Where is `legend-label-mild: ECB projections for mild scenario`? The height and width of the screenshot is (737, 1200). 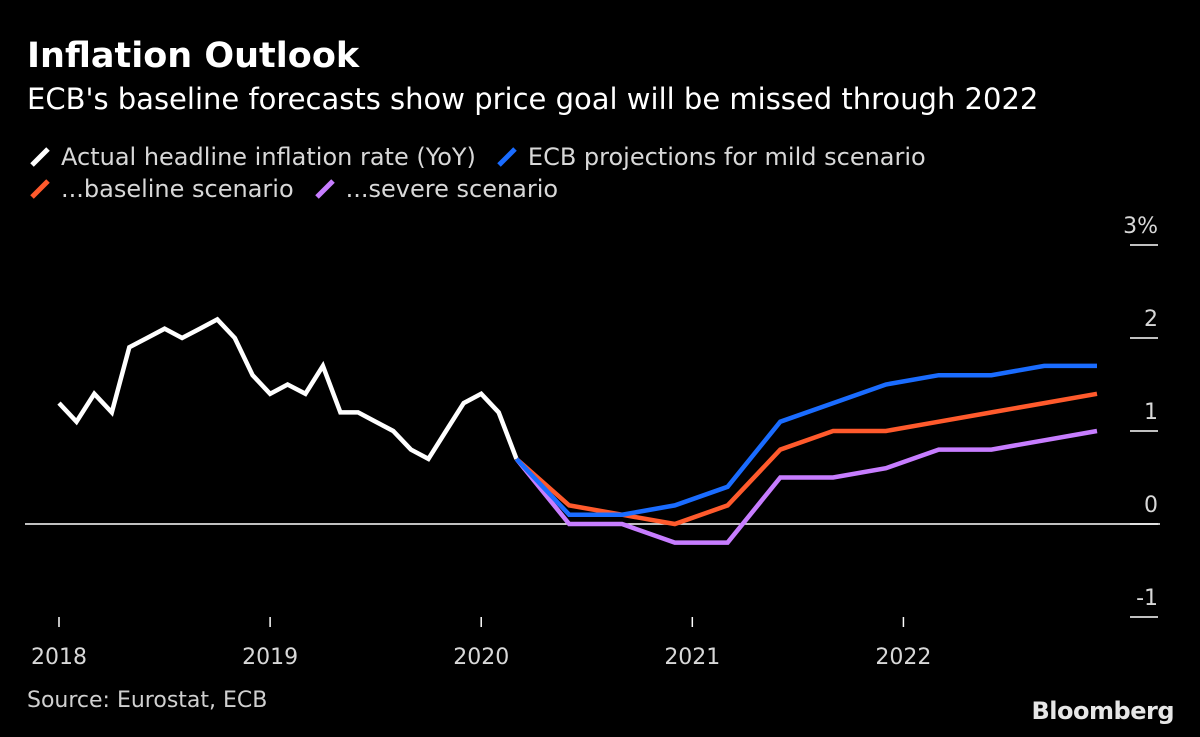 legend-label-mild: ECB projections for mild scenario is located at coordinates (726, 157).